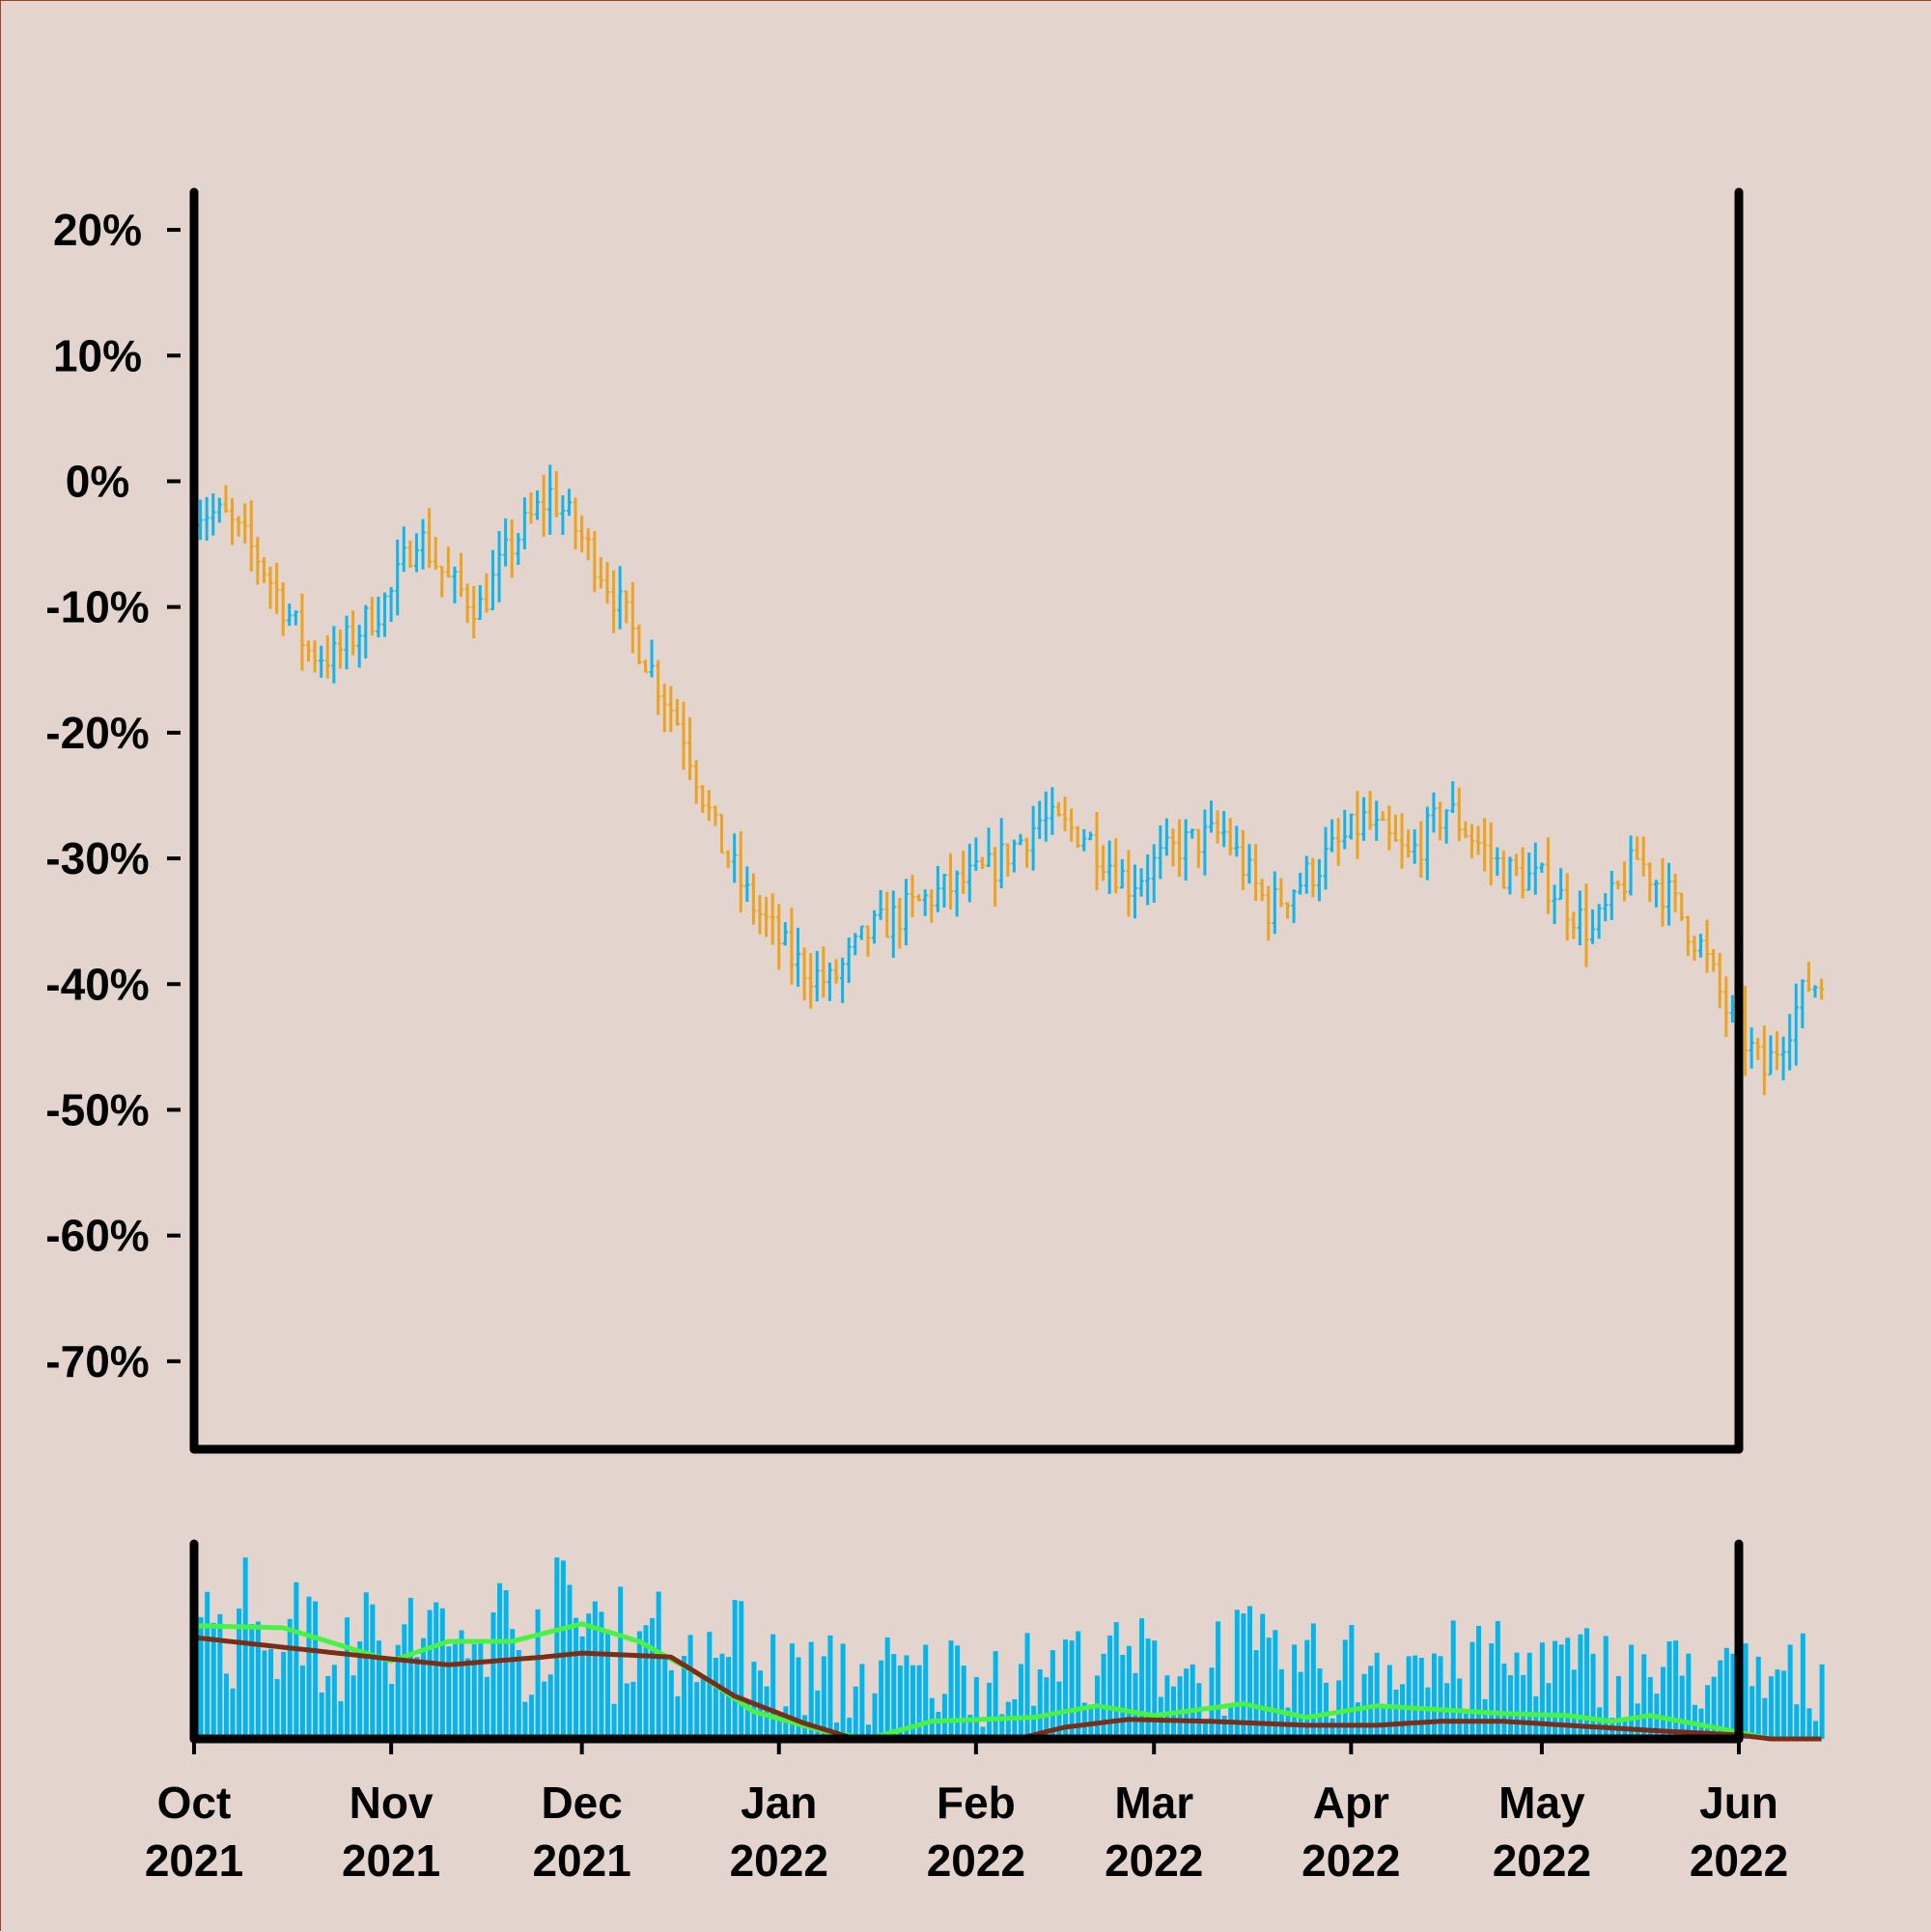  I want to click on x-tick-label-month: Nov, so click(392, 1803).